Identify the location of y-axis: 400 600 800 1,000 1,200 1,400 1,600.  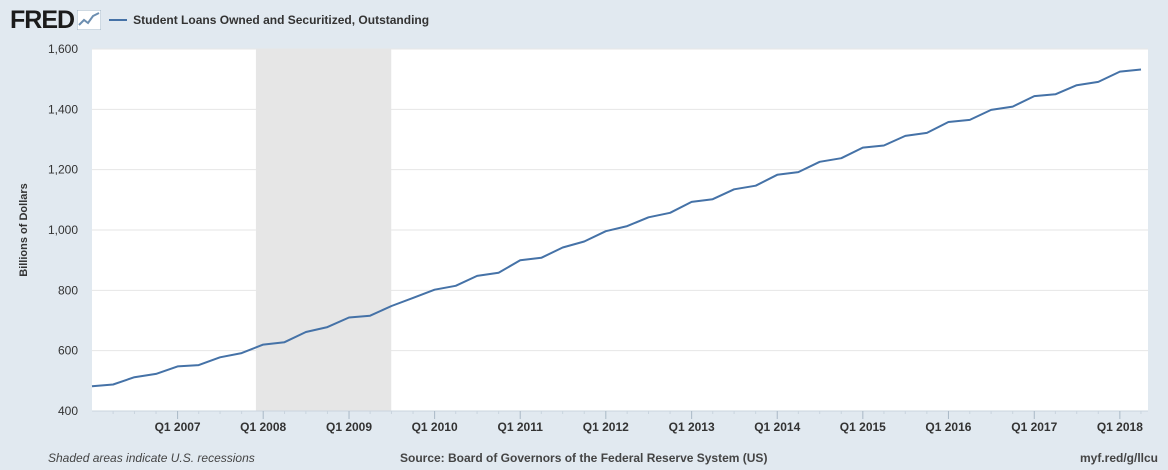
(63, 230).